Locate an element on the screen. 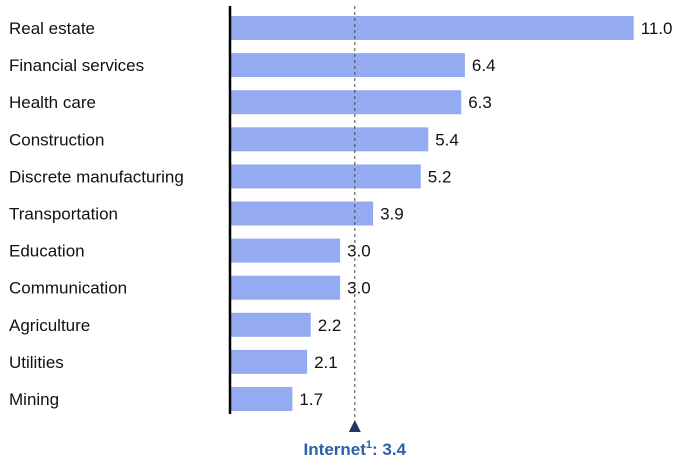 Image resolution: width=683 pixels, height=461 pixels. bar-health-care is located at coordinates (346, 102).